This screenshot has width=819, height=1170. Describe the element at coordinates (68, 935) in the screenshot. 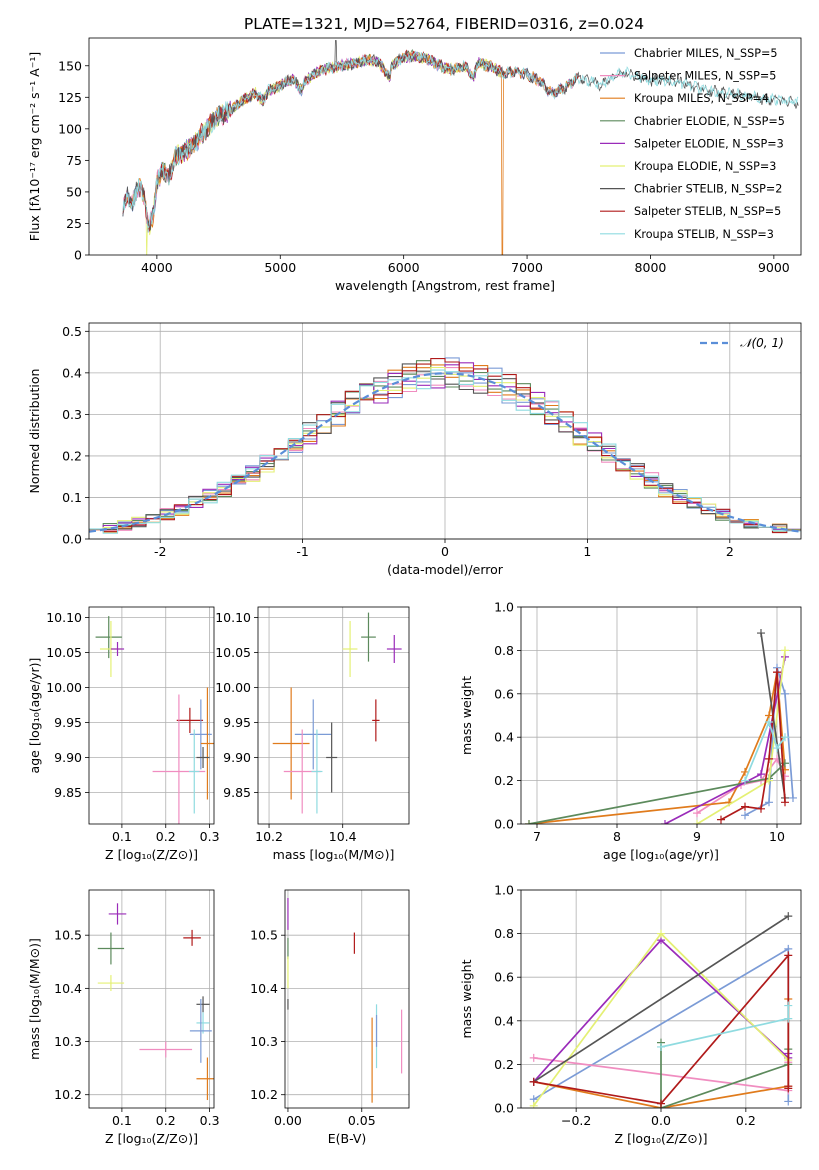

I see `y-tick-label: 10.5` at that location.